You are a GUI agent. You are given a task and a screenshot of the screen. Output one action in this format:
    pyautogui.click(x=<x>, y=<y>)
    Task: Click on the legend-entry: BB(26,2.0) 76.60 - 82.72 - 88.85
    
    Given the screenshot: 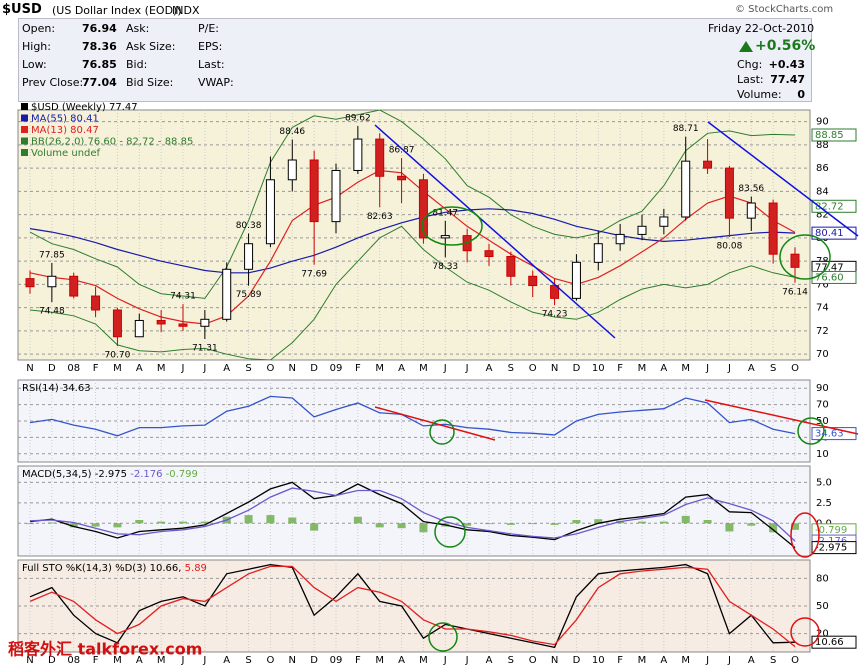 What is the action you would take?
    pyautogui.click(x=112, y=142)
    